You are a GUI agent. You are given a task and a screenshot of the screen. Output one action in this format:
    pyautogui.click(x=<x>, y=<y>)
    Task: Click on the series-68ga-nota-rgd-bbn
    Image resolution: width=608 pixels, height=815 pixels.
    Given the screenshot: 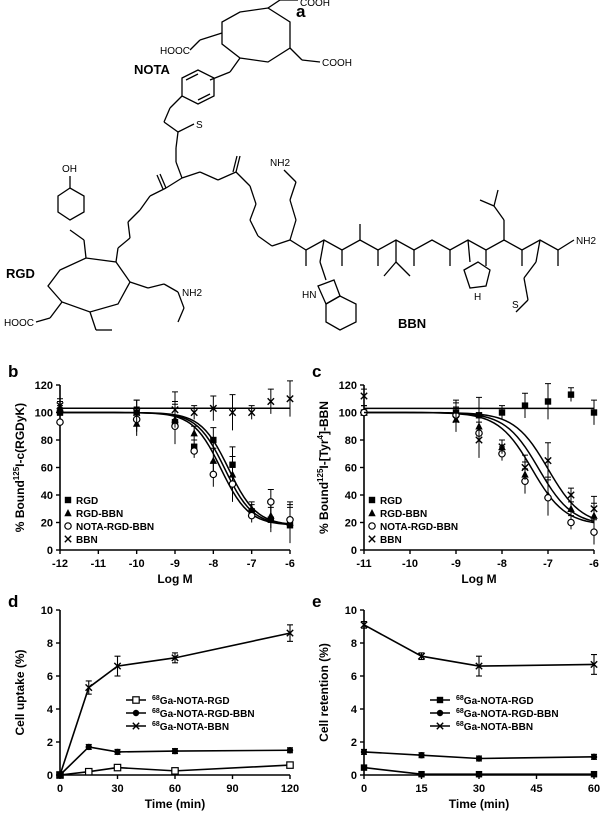 What is the action you would take?
    pyautogui.click(x=479, y=755)
    